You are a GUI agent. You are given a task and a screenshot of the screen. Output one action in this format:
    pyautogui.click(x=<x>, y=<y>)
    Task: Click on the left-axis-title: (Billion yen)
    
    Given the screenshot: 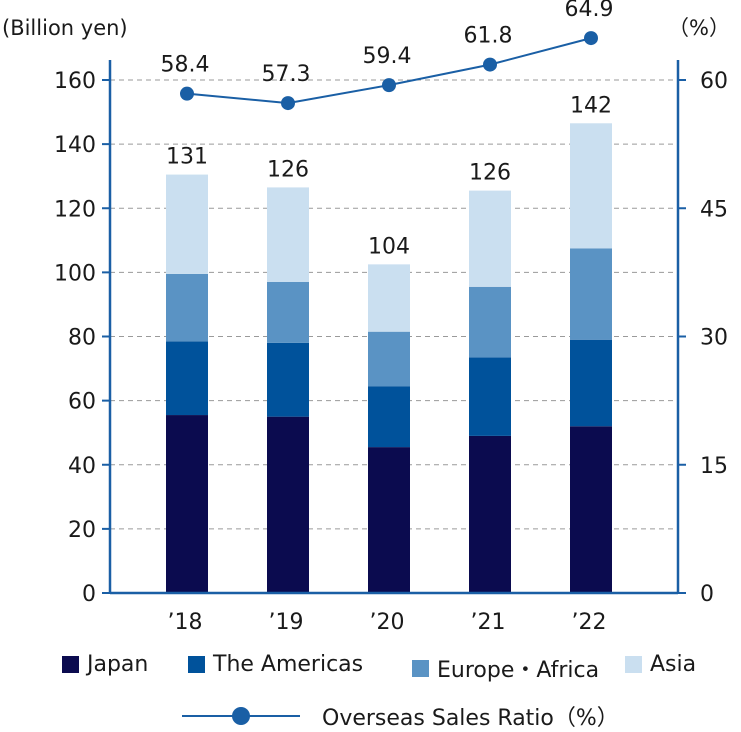 What is the action you would take?
    pyautogui.click(x=65, y=28)
    